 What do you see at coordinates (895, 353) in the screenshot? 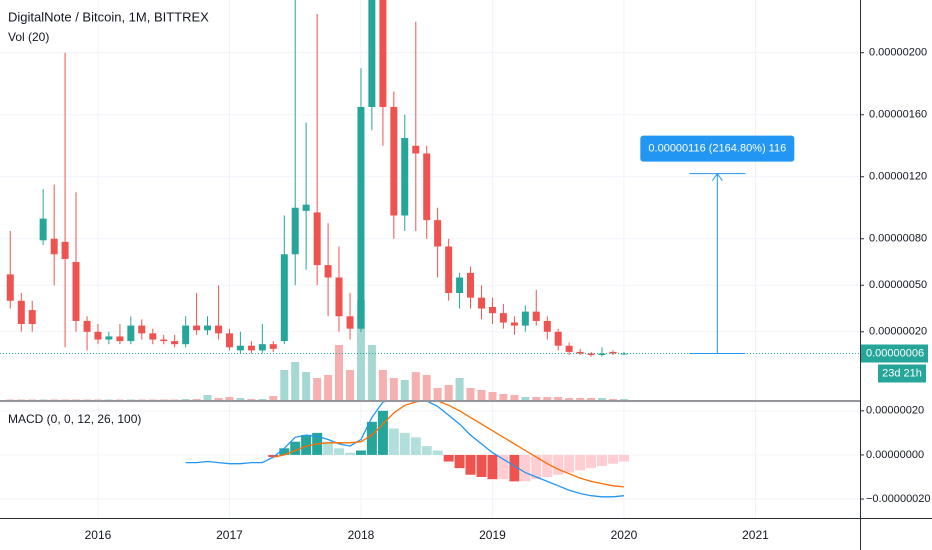
I see `last-price-label: 0.00000006` at bounding box center [895, 353].